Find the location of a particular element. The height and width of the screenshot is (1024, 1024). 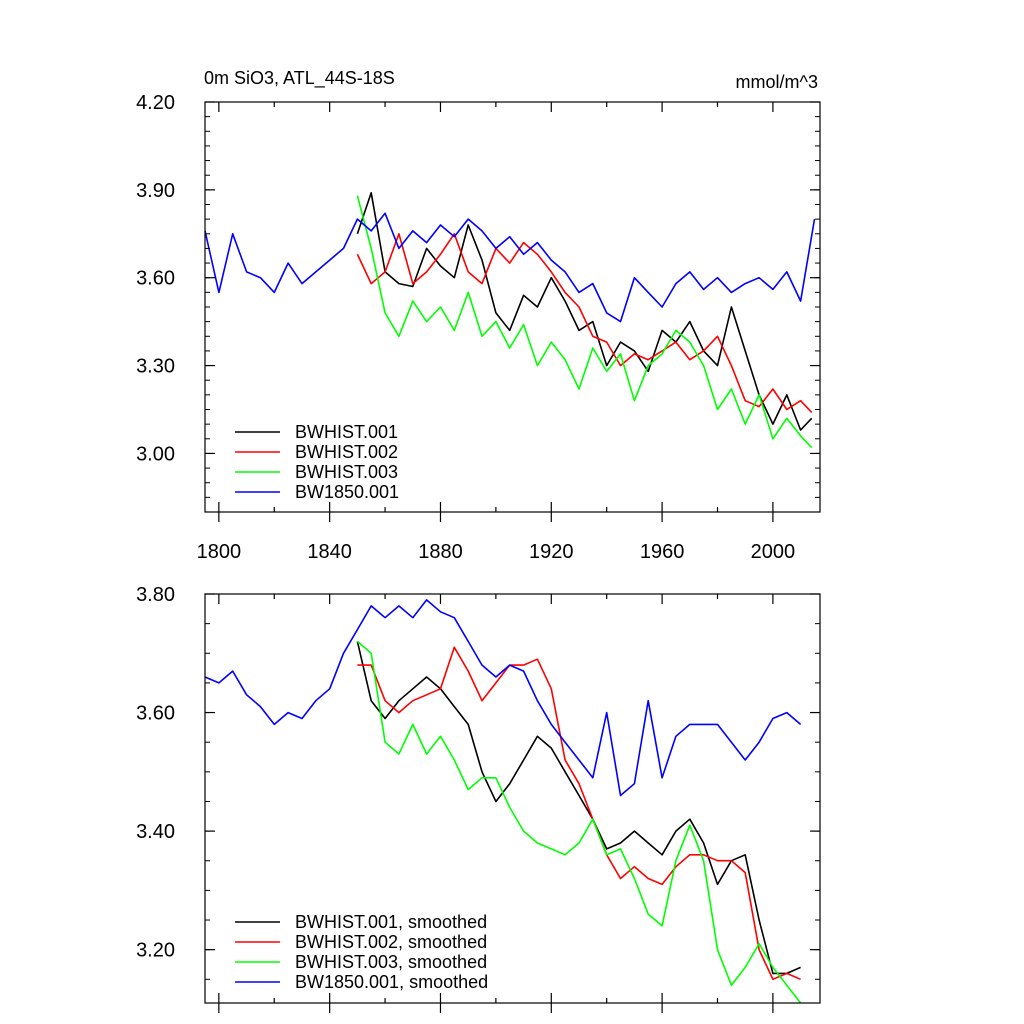

legend-label-0-2: BWHIST.003 is located at coordinates (346, 472).